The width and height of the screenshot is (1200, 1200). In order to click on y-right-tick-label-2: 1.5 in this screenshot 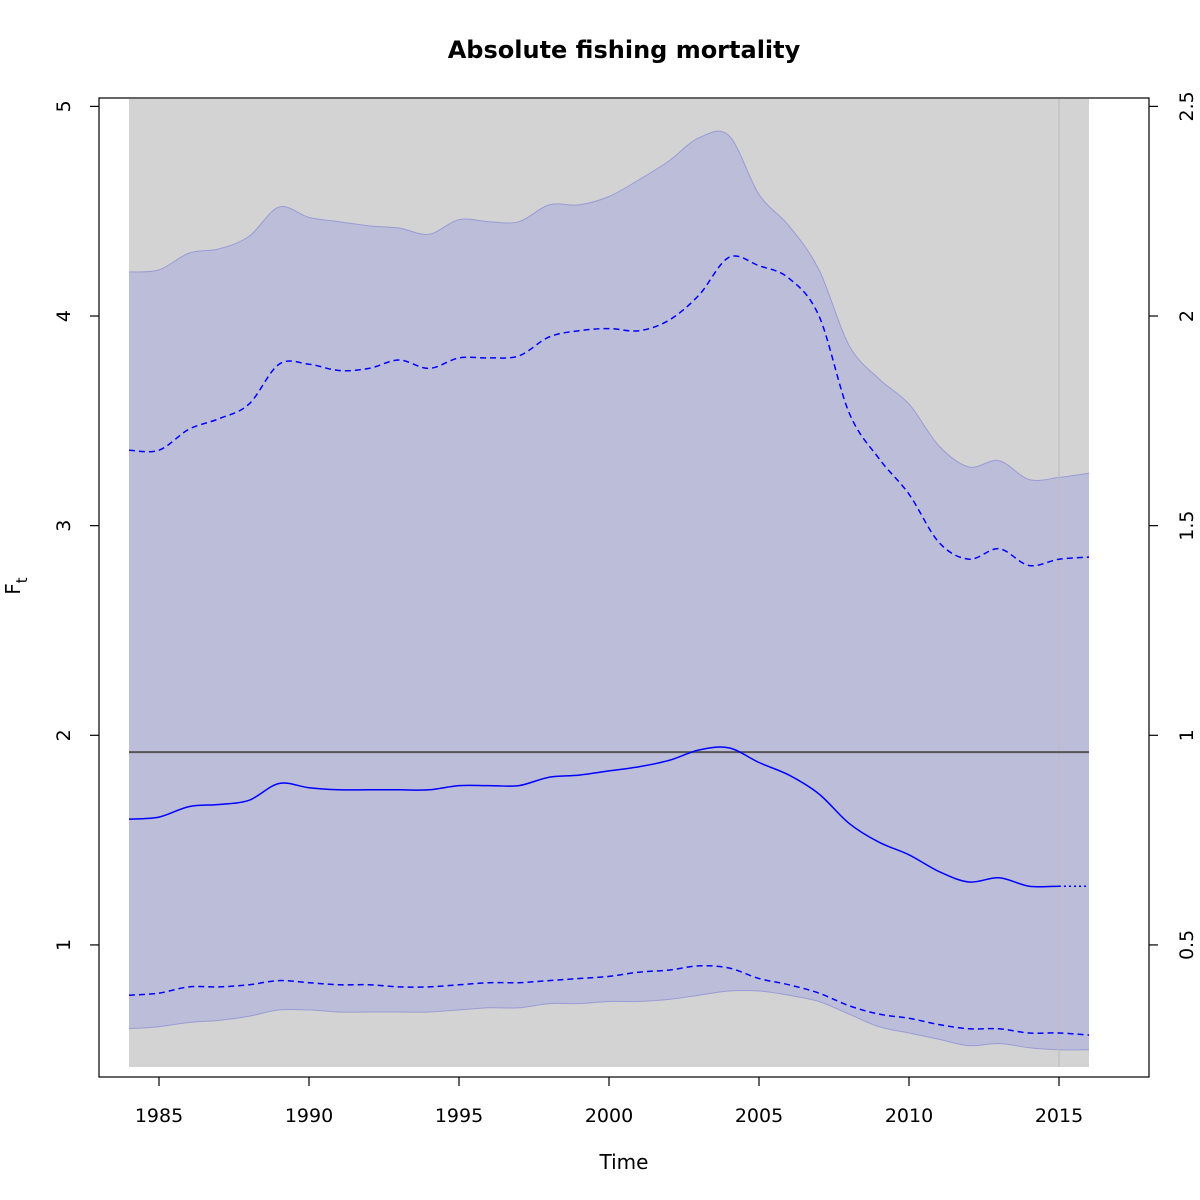, I will do `click(1187, 526)`.